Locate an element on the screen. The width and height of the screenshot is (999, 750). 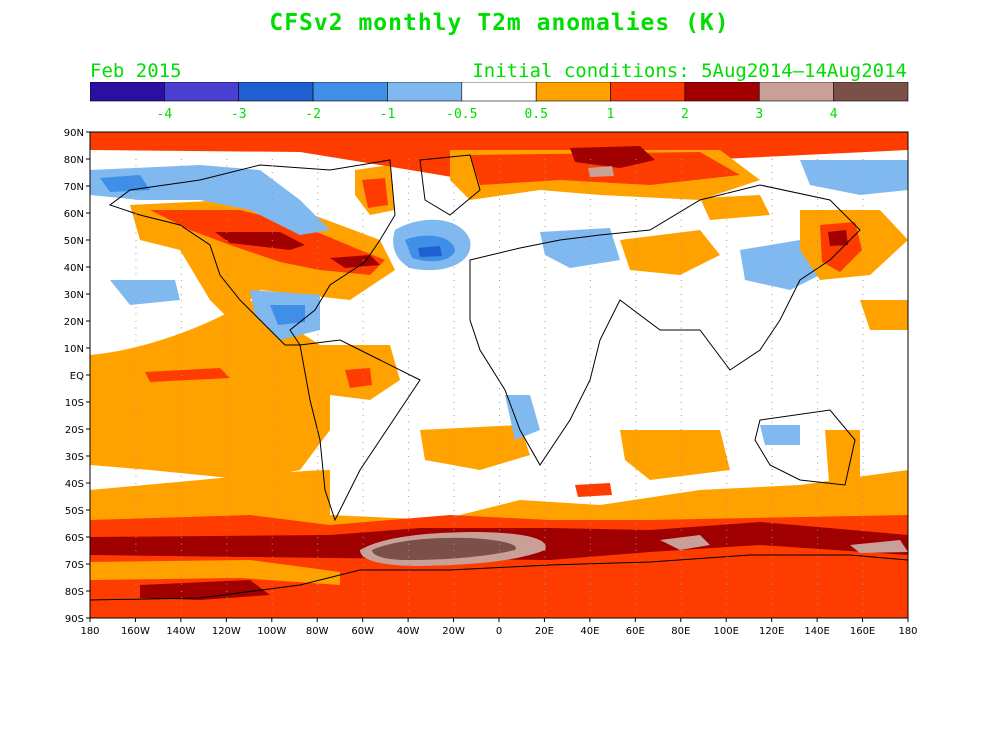
greenland-warm-core is located at coordinates (375, 193).